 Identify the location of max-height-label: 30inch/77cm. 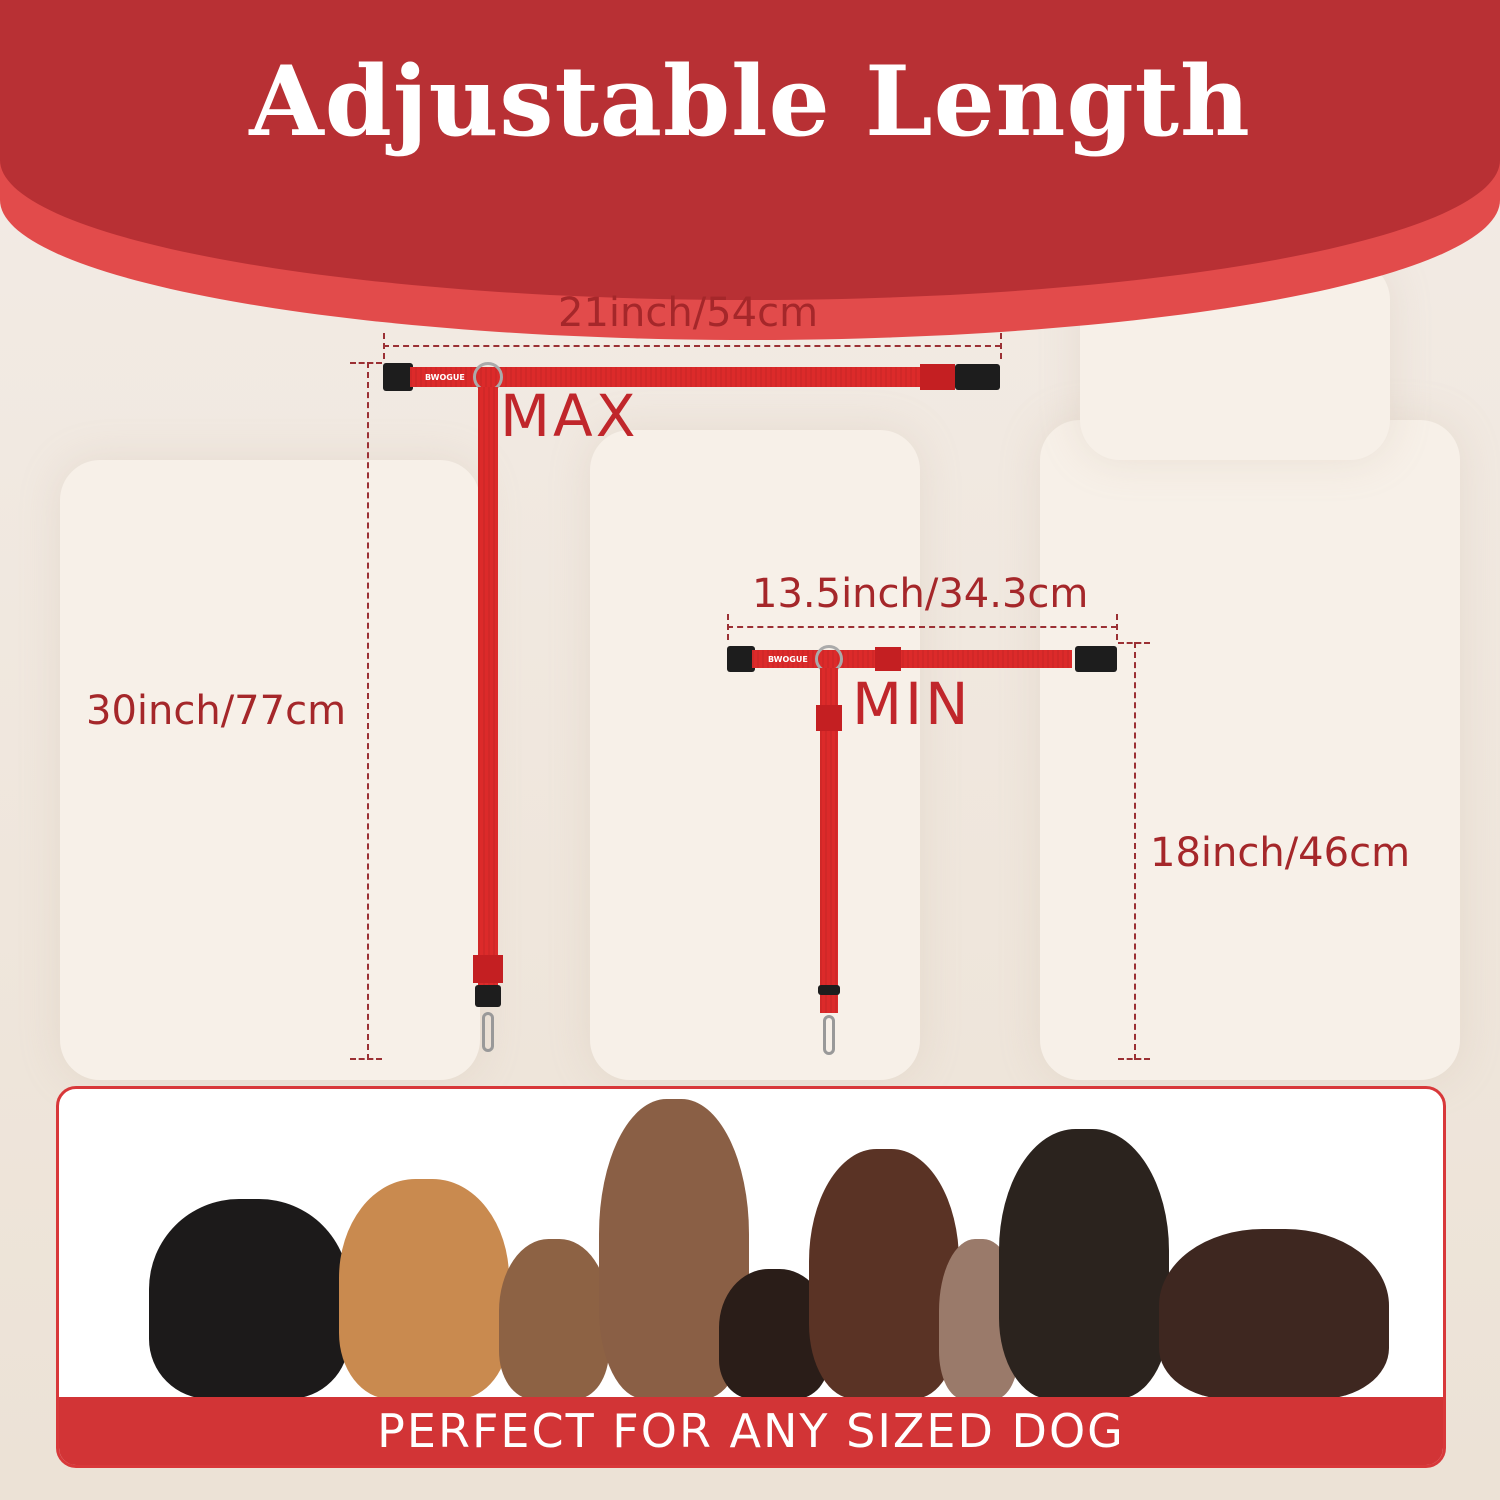
(216, 711).